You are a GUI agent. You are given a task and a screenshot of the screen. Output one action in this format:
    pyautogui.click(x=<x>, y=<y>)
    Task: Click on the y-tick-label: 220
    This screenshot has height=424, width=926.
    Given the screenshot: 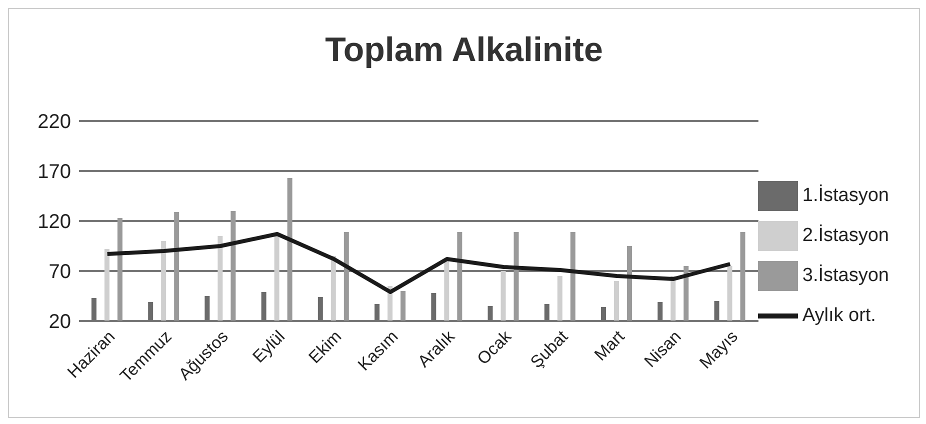 What is the action you would take?
    pyautogui.click(x=54, y=122)
    